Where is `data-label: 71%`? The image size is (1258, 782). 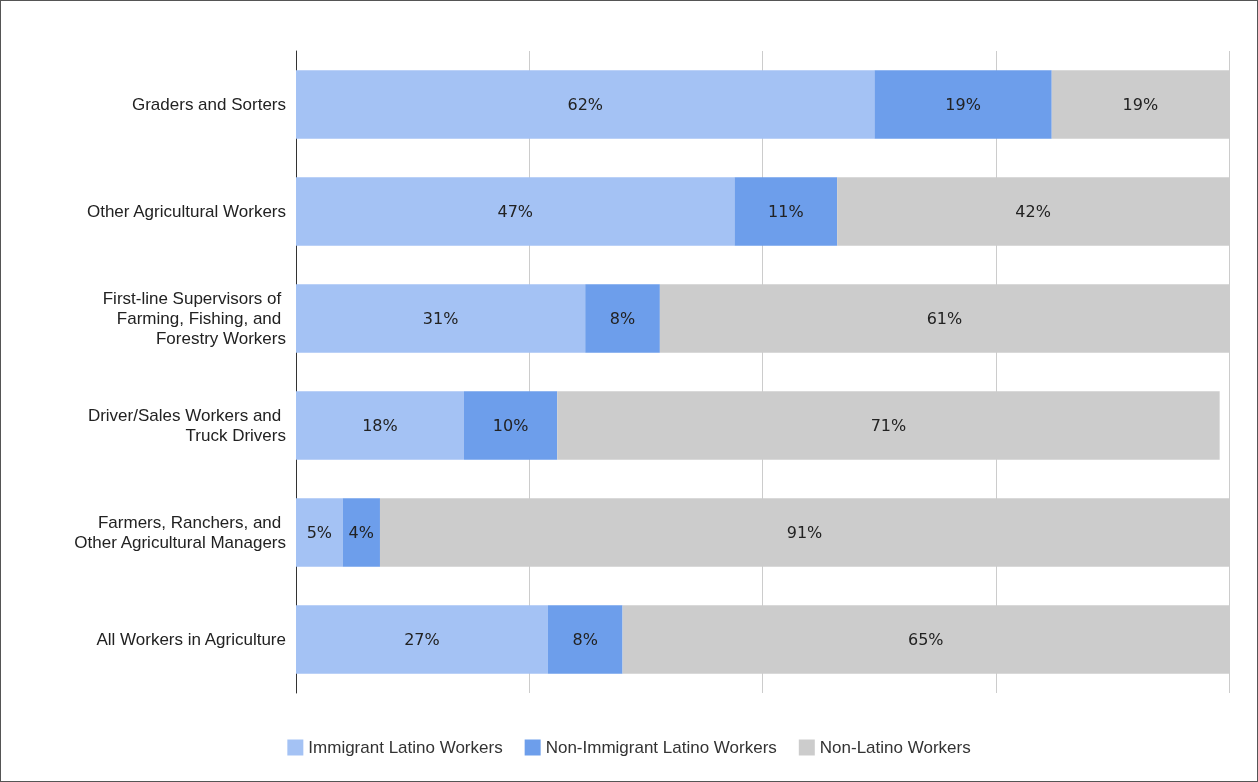 data-label: 71% is located at coordinates (888, 425).